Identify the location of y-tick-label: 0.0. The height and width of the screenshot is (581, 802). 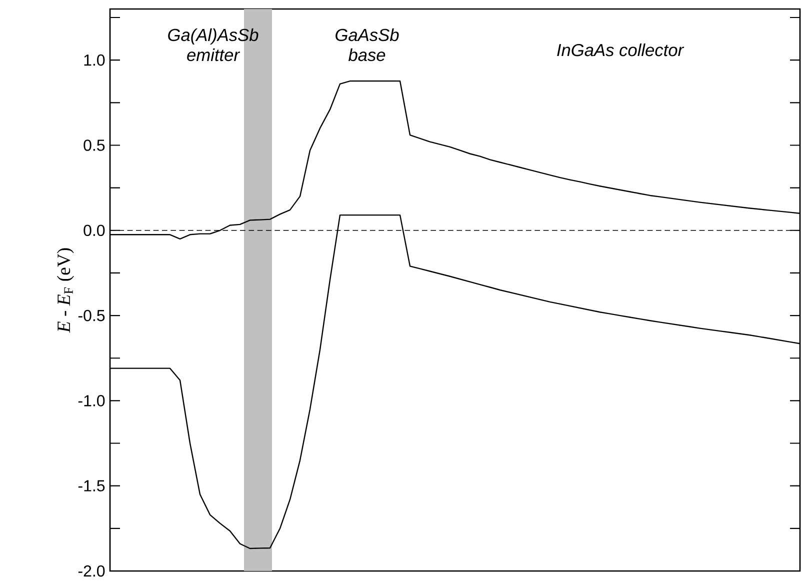
(94, 230).